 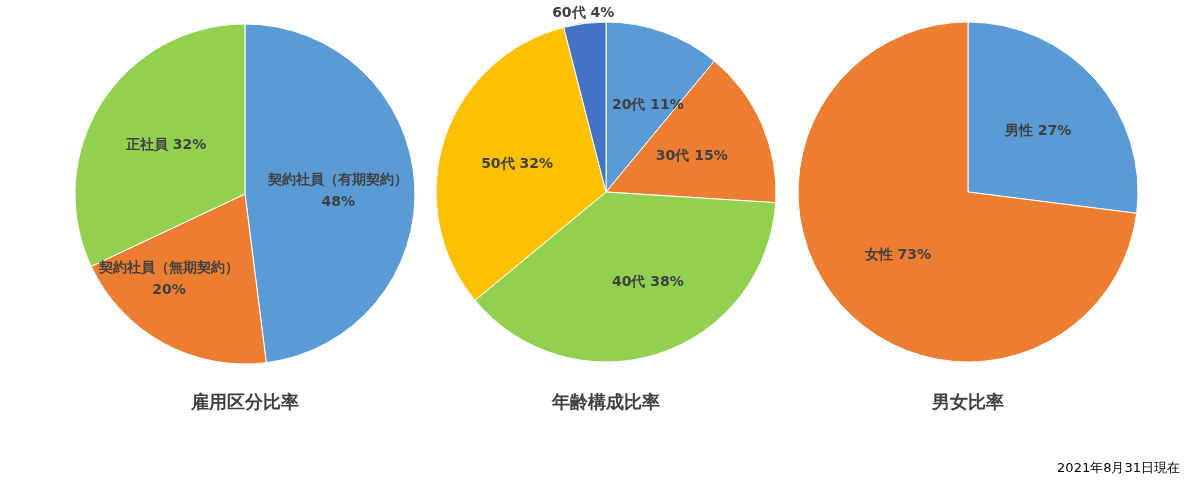 I want to click on text: 雇用区分比率, so click(x=244, y=401).